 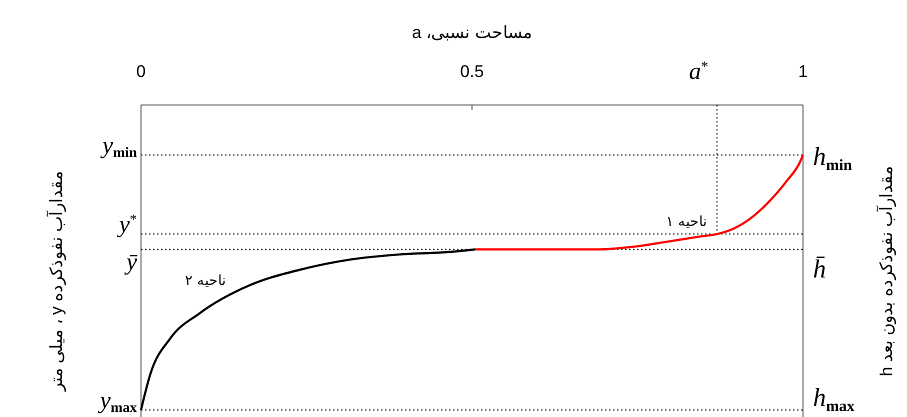 I want to click on x-tick-label: 0.5, so click(x=472, y=71).